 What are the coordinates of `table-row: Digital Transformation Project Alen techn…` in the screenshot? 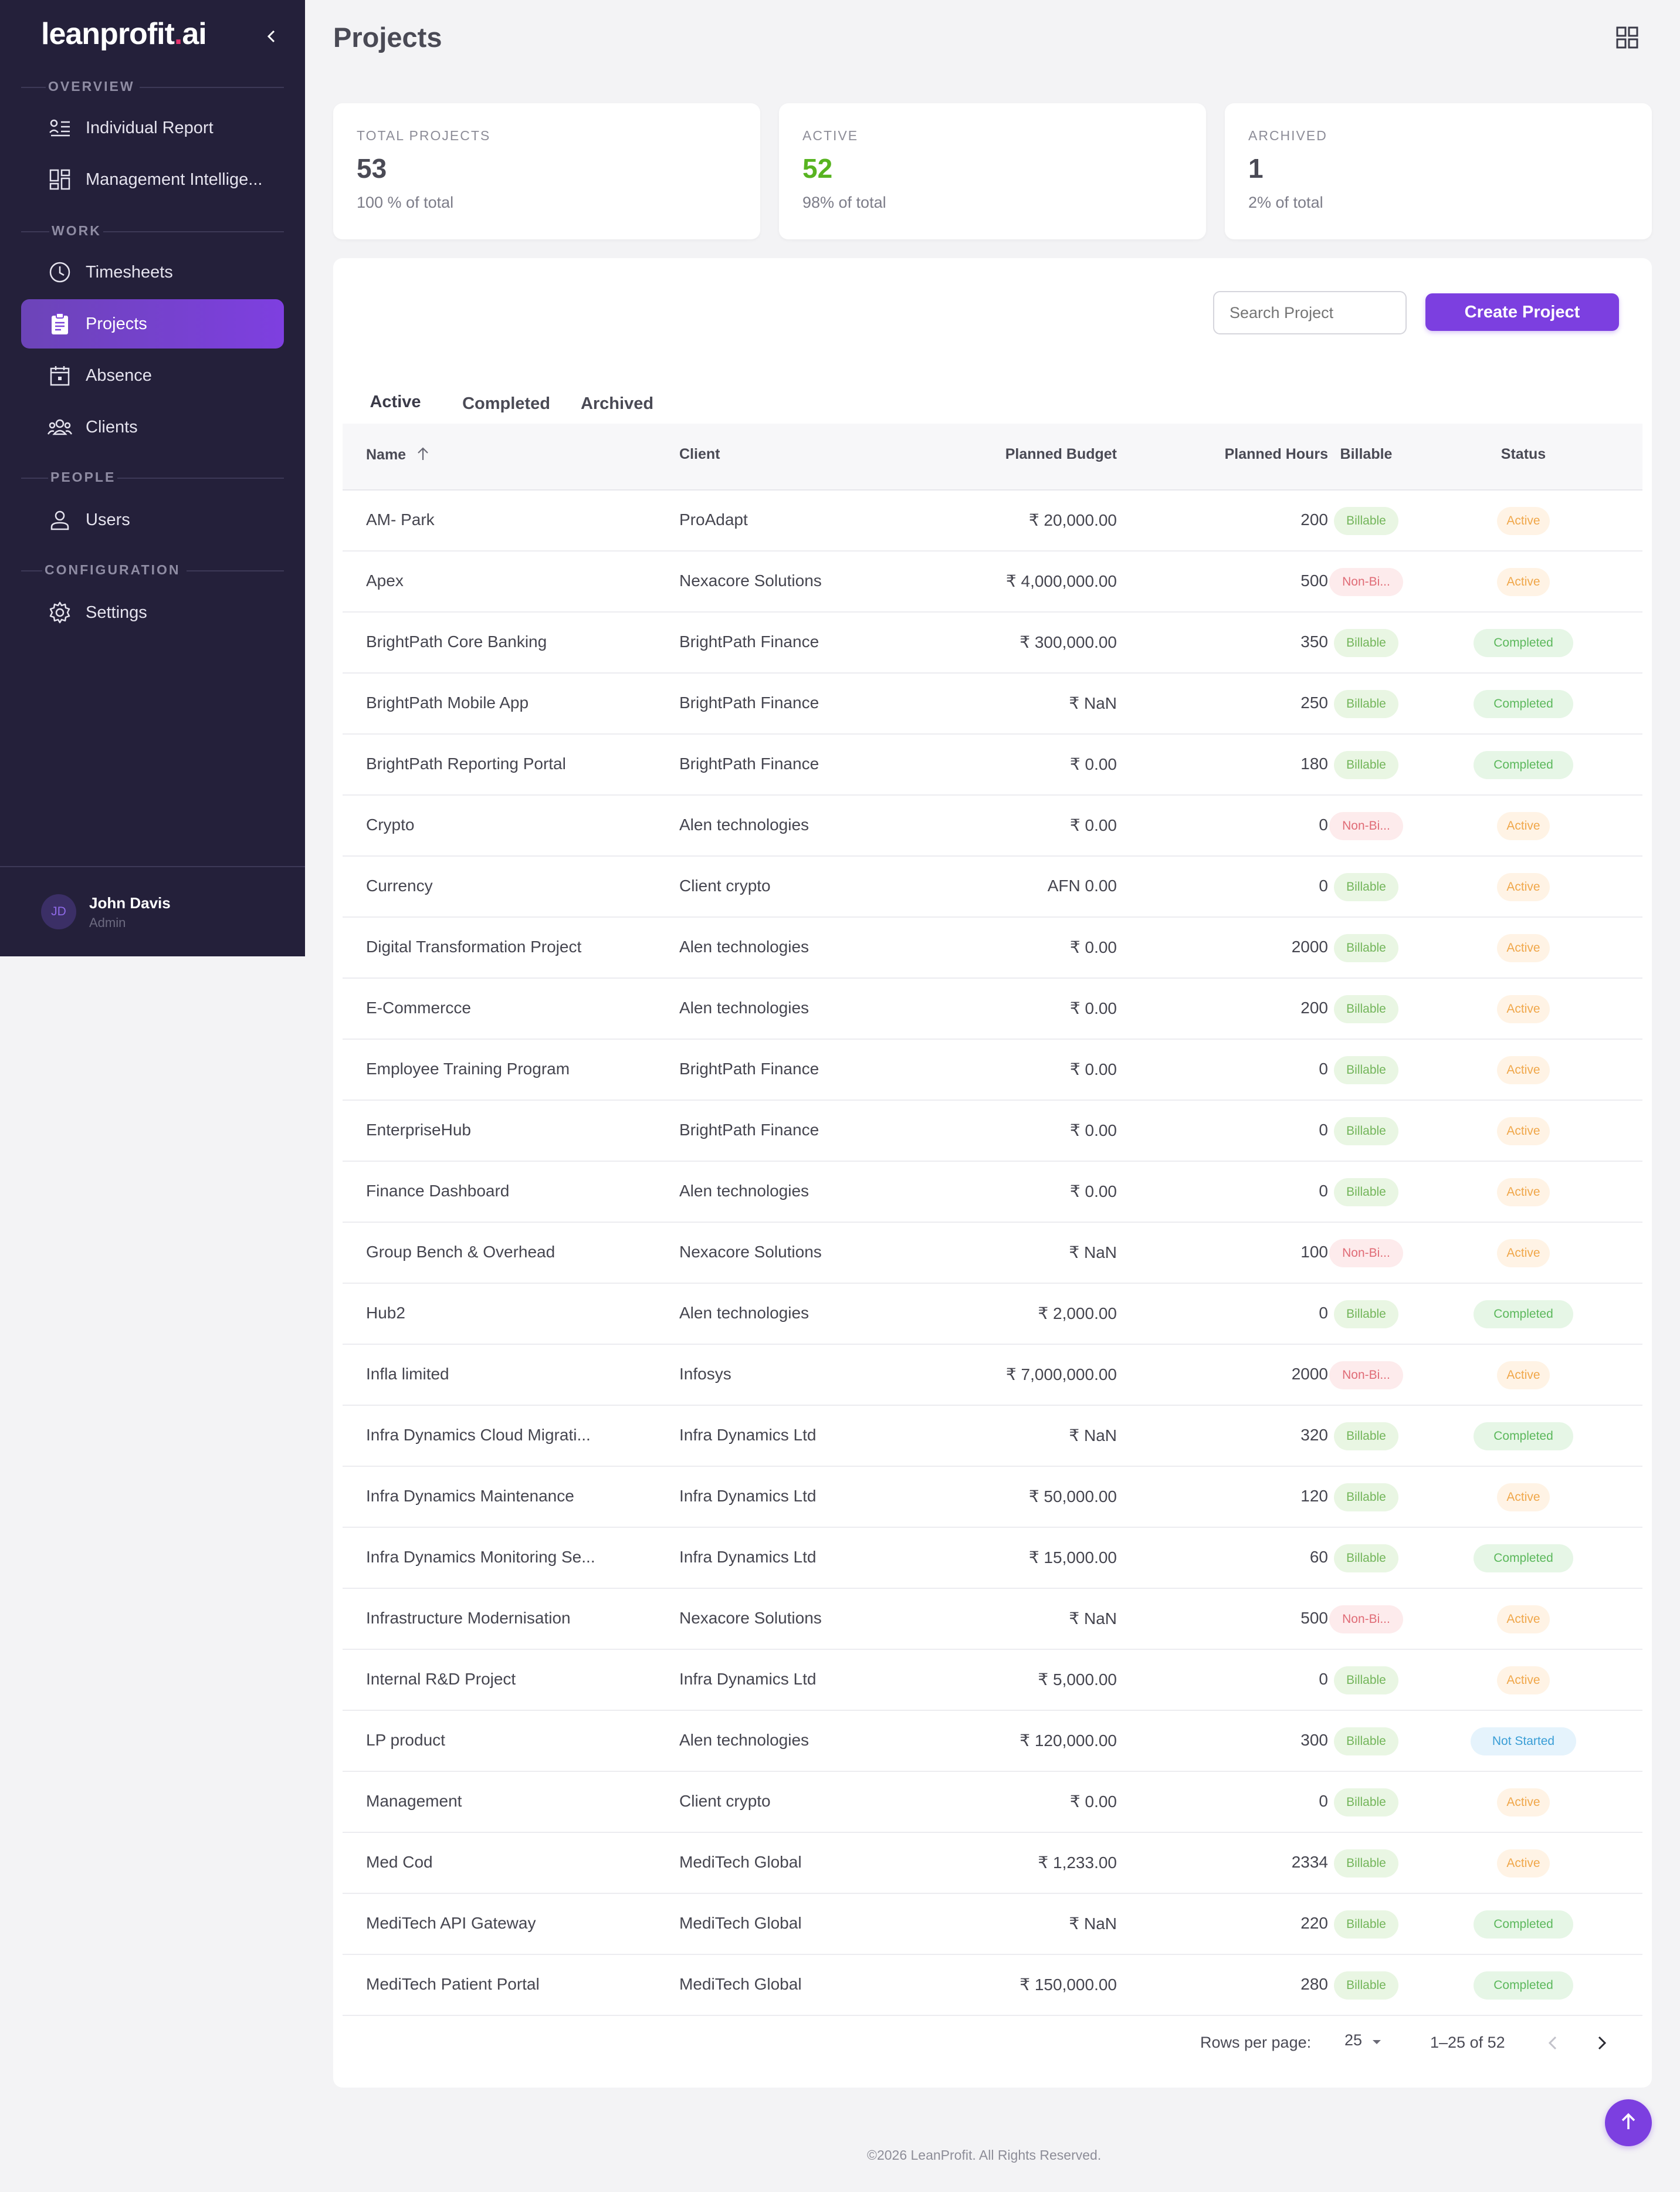 It's located at (992, 948).